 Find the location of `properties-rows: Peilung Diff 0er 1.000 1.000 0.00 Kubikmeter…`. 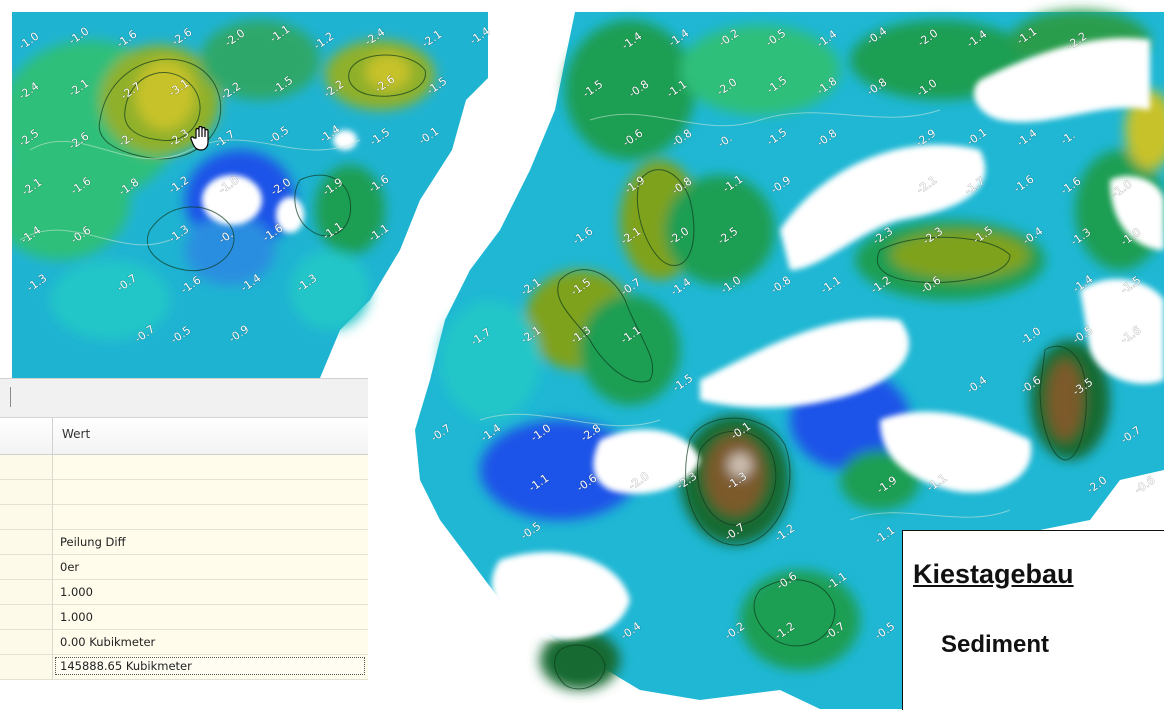

properties-rows: Peilung Diff 0er 1.000 1.000 0.00 Kubikmeter… is located at coordinates (184, 567).